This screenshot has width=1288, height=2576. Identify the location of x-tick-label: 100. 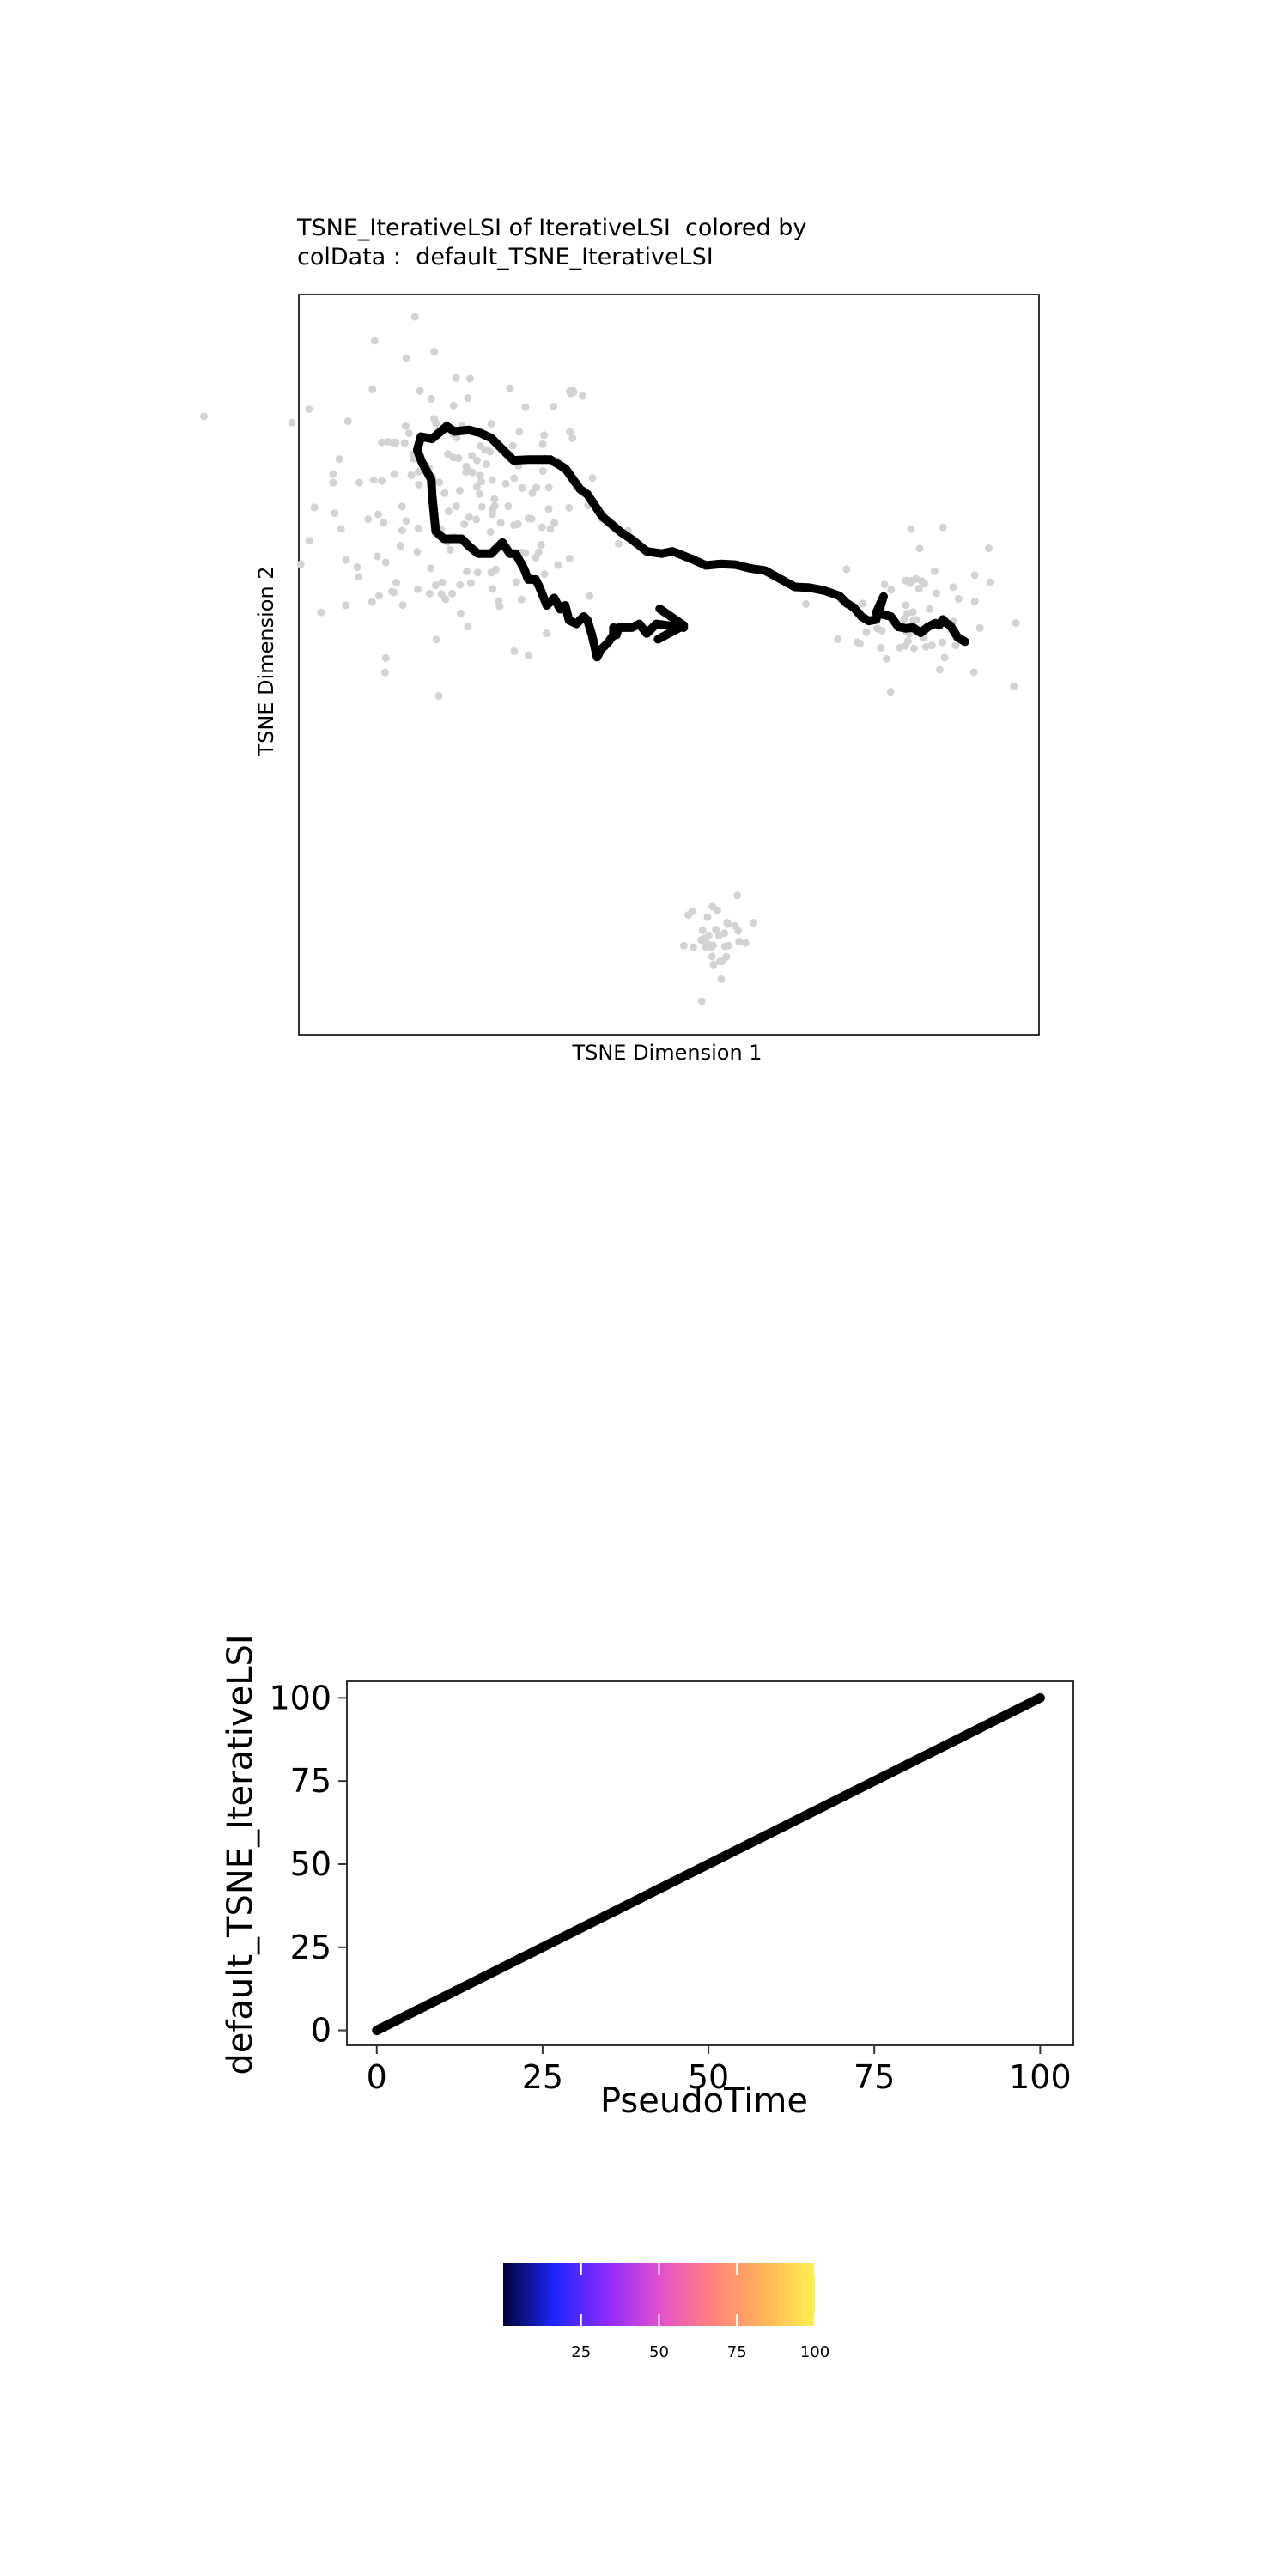
(1041, 2077).